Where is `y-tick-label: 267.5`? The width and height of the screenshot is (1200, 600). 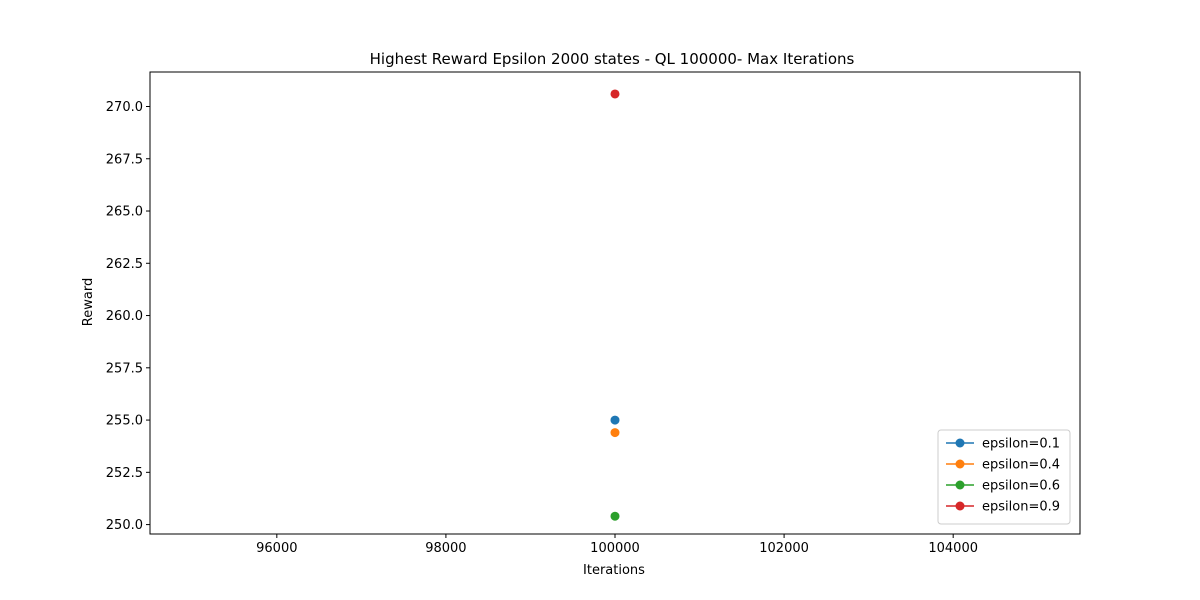 y-tick-label: 267.5 is located at coordinates (124, 159).